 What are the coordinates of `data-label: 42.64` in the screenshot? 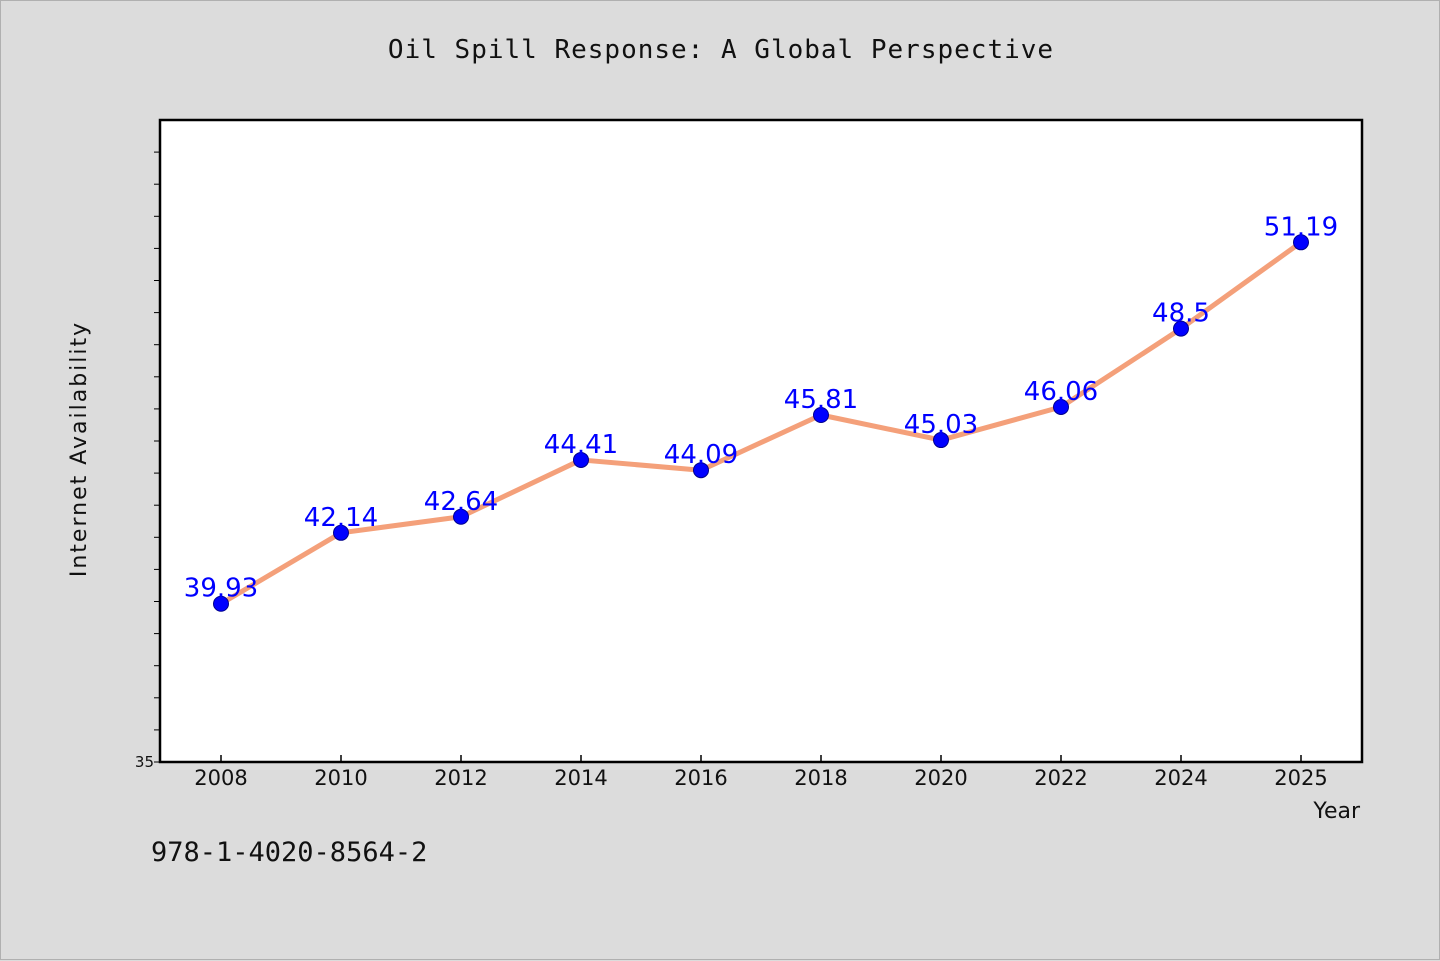 It's located at (461, 502).